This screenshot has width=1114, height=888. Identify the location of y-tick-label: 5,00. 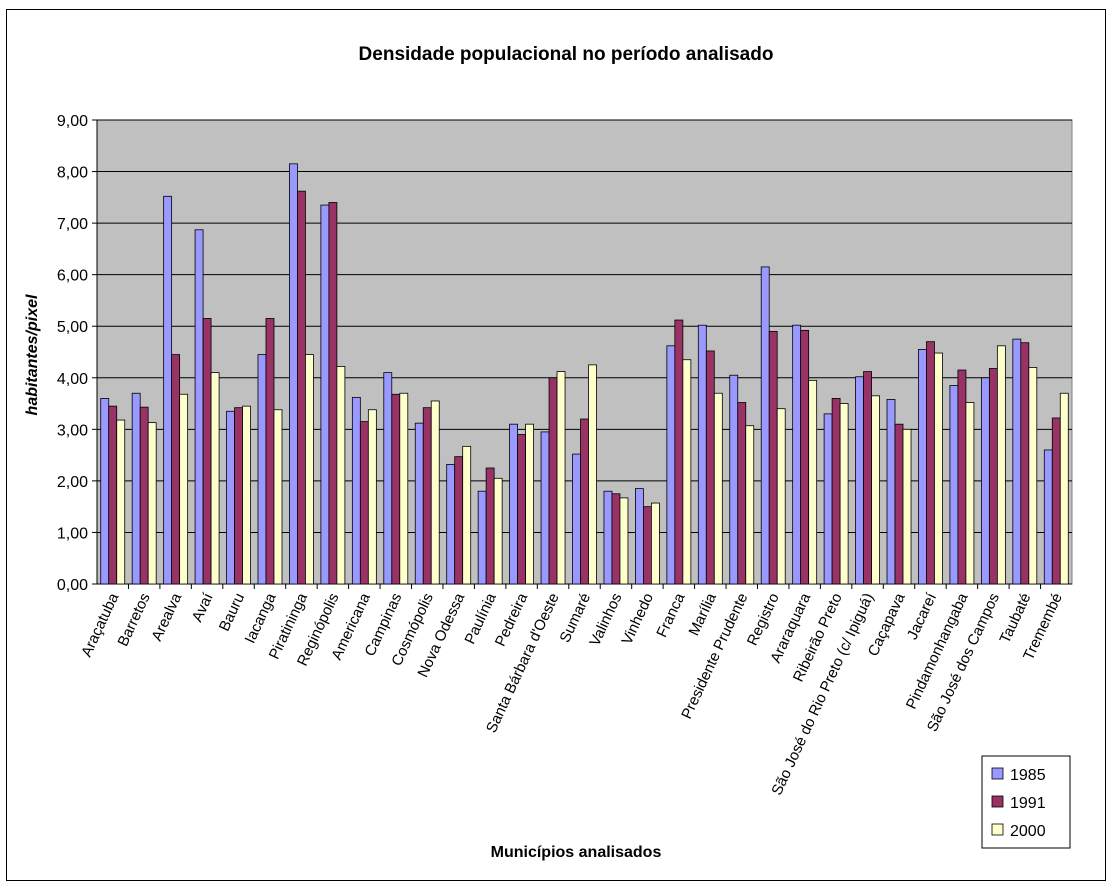
(72, 327).